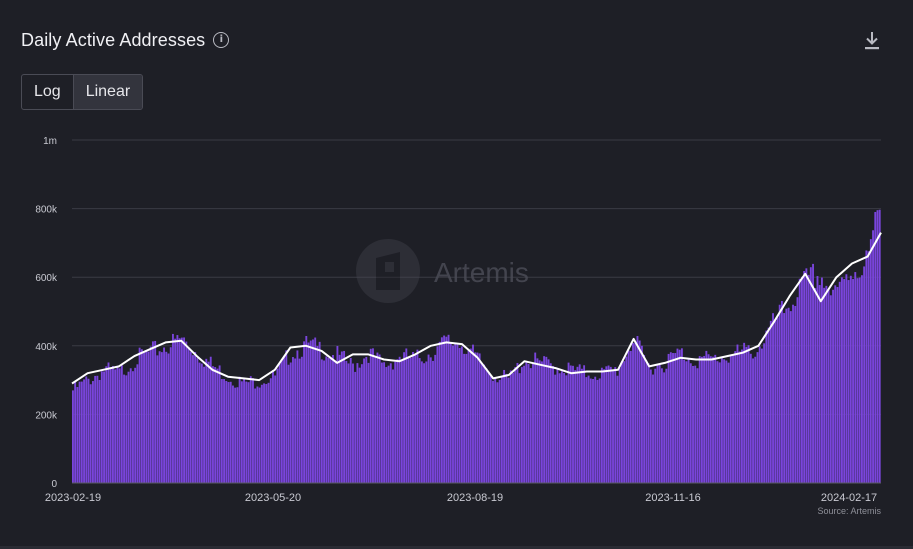 The image size is (913, 549). I want to click on log-scale-button: Log, so click(47, 91).